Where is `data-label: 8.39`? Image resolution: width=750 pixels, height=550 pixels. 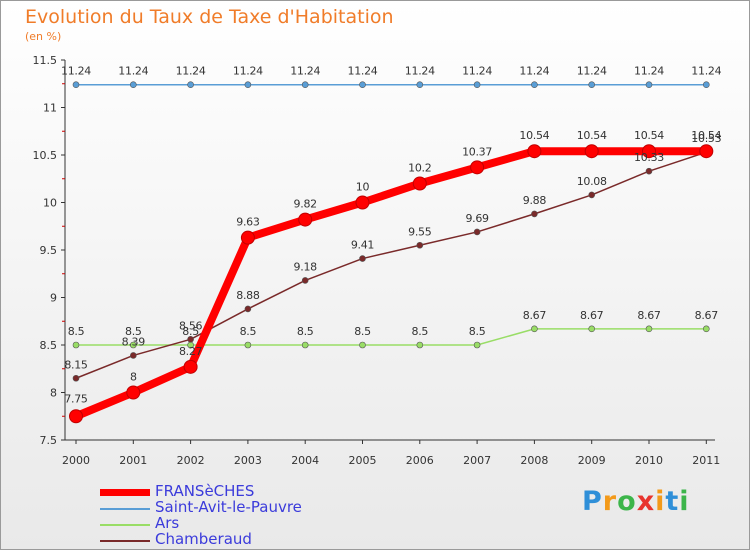 data-label: 8.39 is located at coordinates (134, 341).